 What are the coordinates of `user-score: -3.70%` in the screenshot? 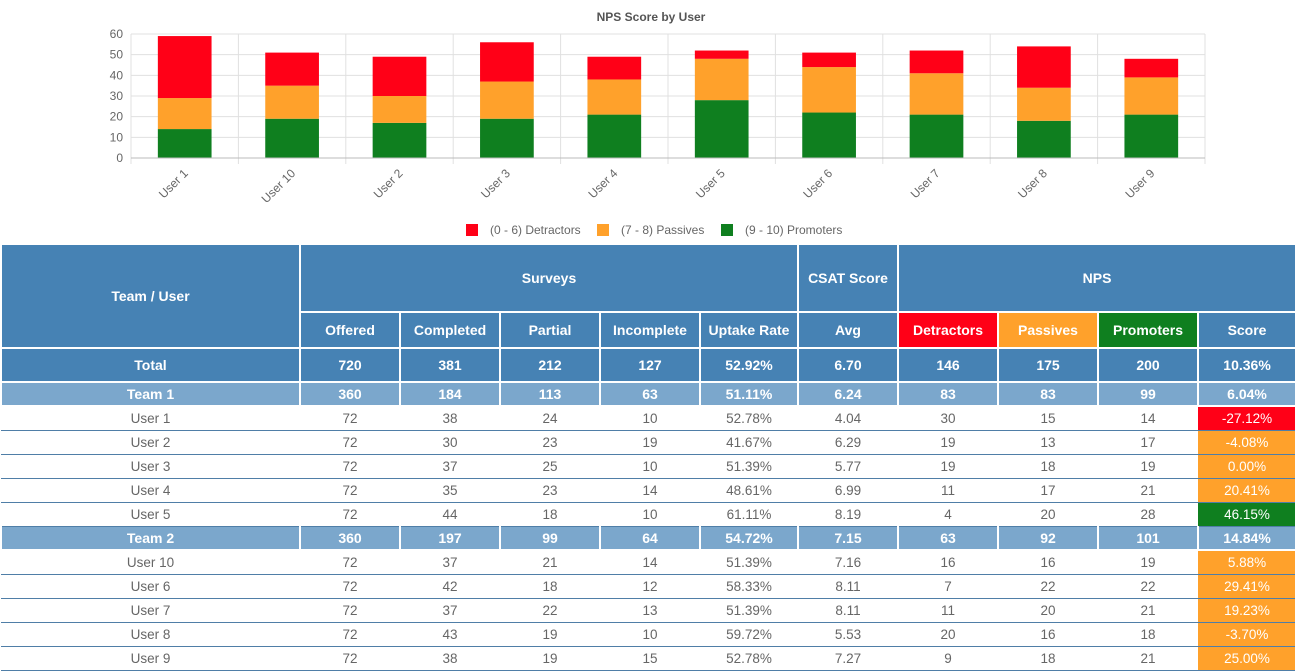 It's located at (1246, 634).